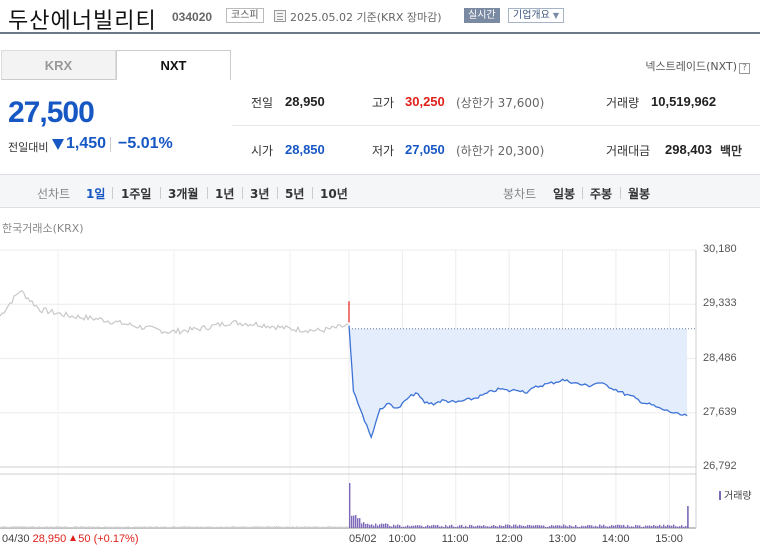  Describe the element at coordinates (96, 194) in the screenshot. I see `period-1d: 1일` at that location.